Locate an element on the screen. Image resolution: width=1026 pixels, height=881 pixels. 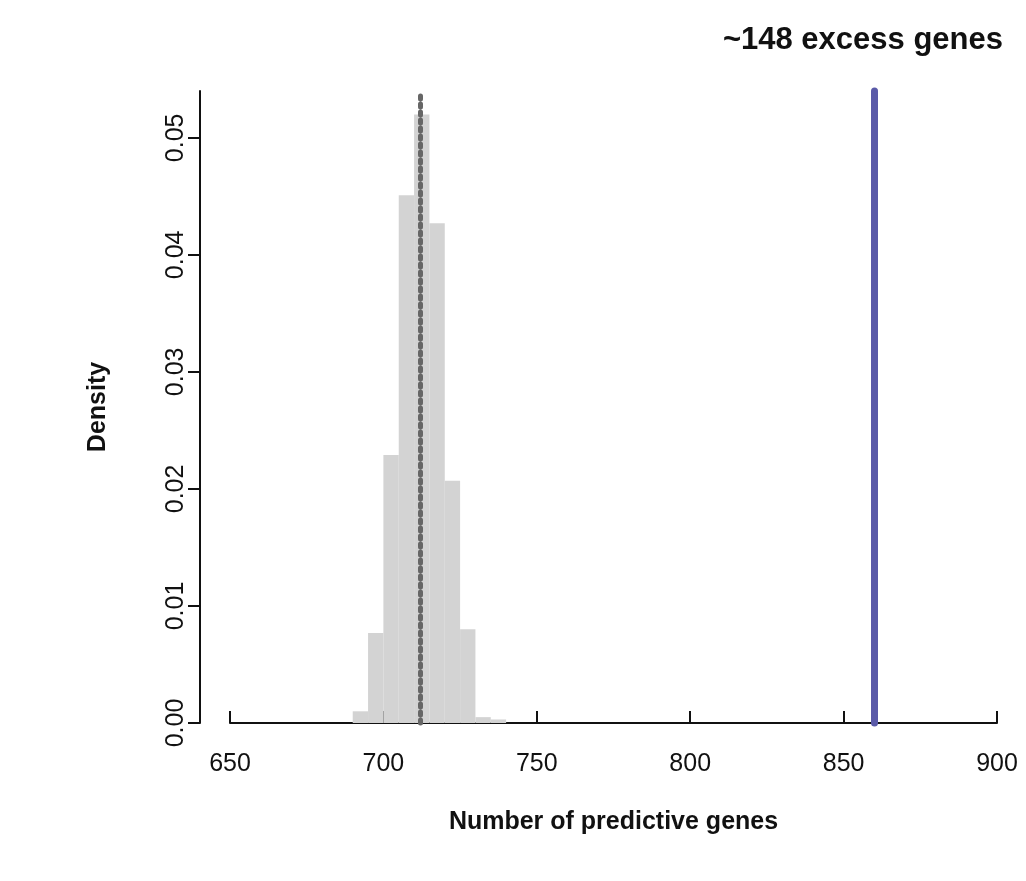
y-axis-title: Density is located at coordinates (95, 407).